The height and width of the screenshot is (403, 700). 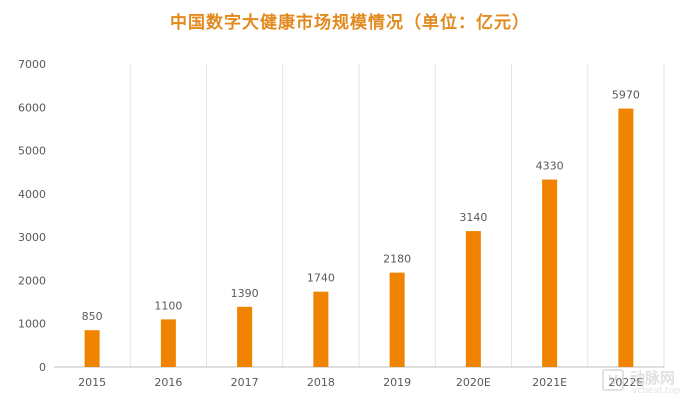 What do you see at coordinates (350, 23) in the screenshot?
I see `chart-title: 中国数字大健康市场规模情况（单位：亿元）` at bounding box center [350, 23].